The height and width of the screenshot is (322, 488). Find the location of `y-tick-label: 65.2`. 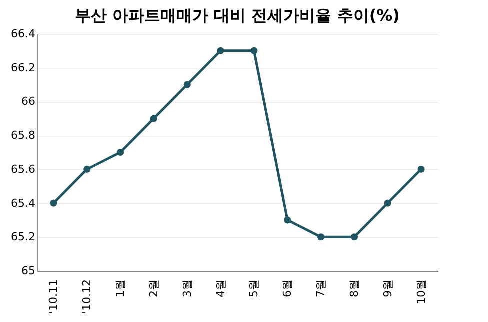

y-tick-label: 65.2 is located at coordinates (23, 237).